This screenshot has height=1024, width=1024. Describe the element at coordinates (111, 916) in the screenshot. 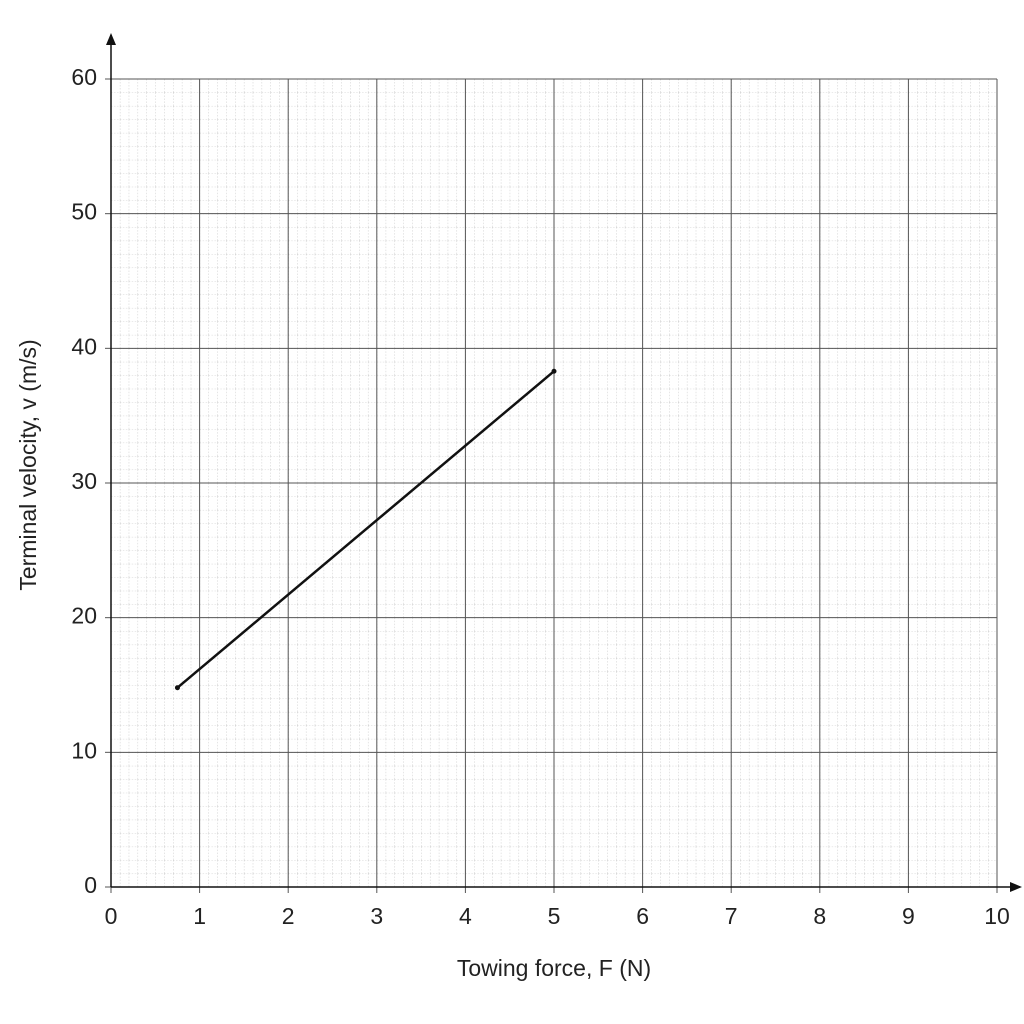

I see `x-tick-label: 0` at that location.